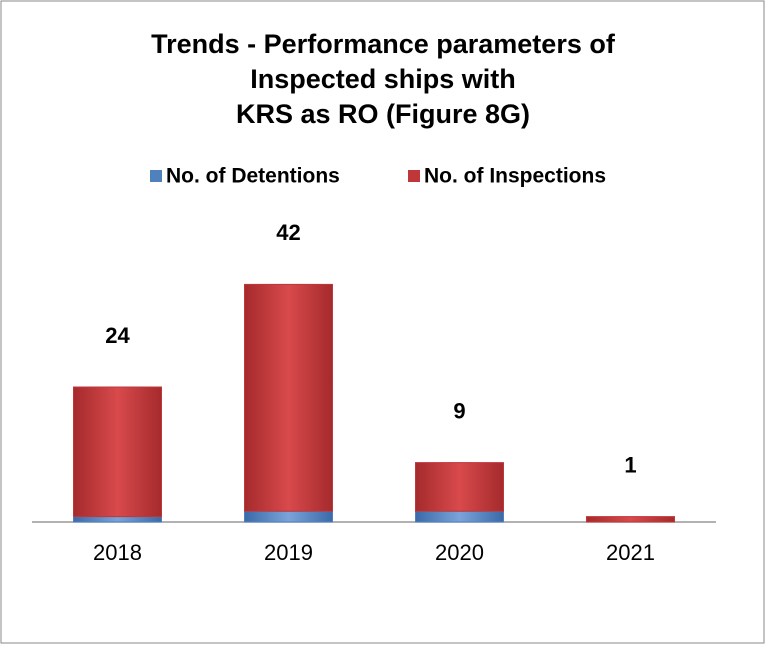  Describe the element at coordinates (630, 552) in the screenshot. I see `x-tick-label: 2021` at that location.